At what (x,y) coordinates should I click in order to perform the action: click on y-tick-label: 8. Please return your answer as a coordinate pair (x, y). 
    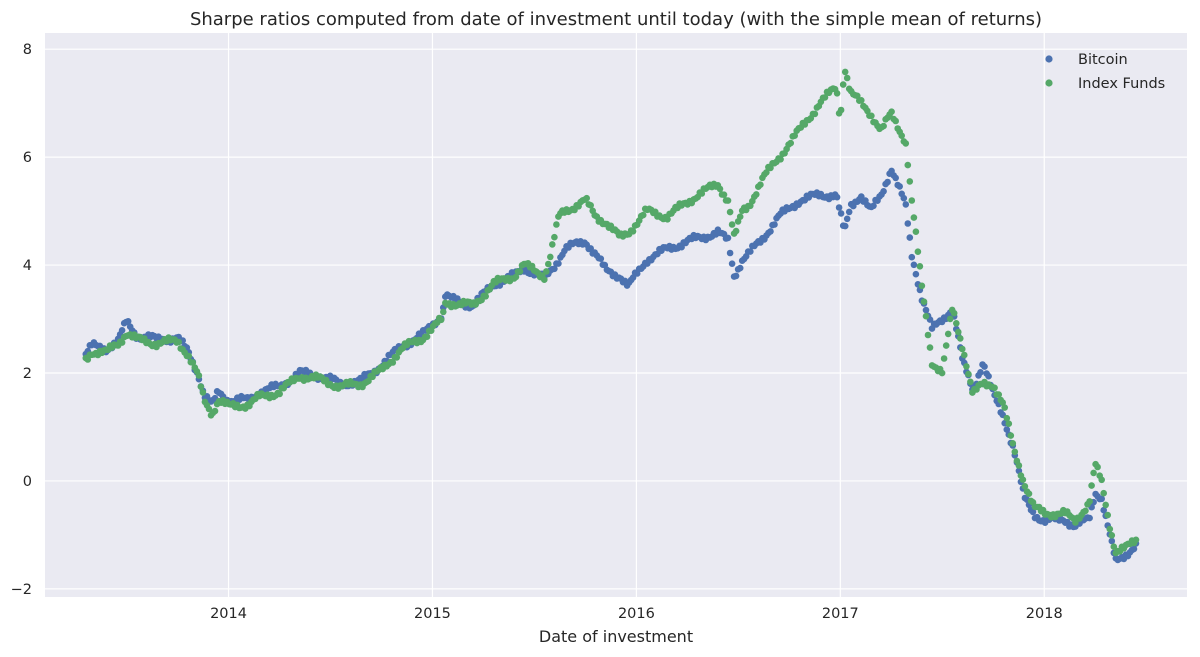
    Looking at the image, I should click on (27, 50).